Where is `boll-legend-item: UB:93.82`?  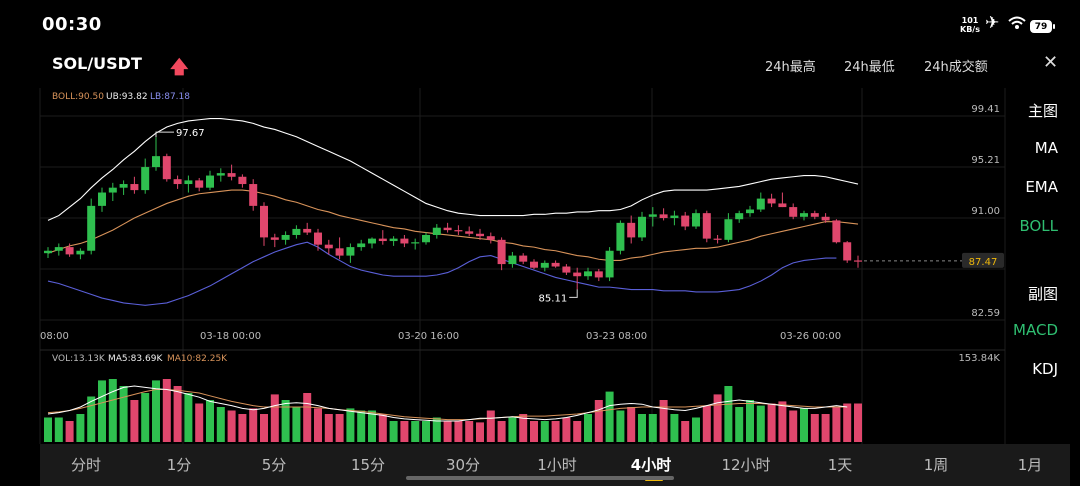 boll-legend-item: UB:93.82 is located at coordinates (127, 97).